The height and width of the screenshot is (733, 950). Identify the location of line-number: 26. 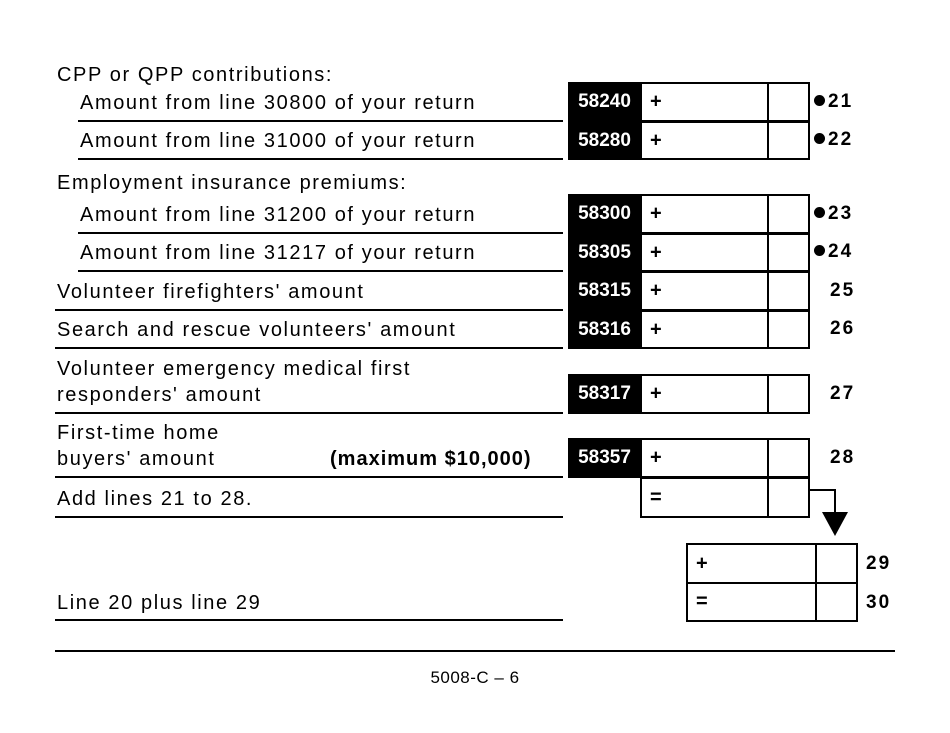
(842, 329).